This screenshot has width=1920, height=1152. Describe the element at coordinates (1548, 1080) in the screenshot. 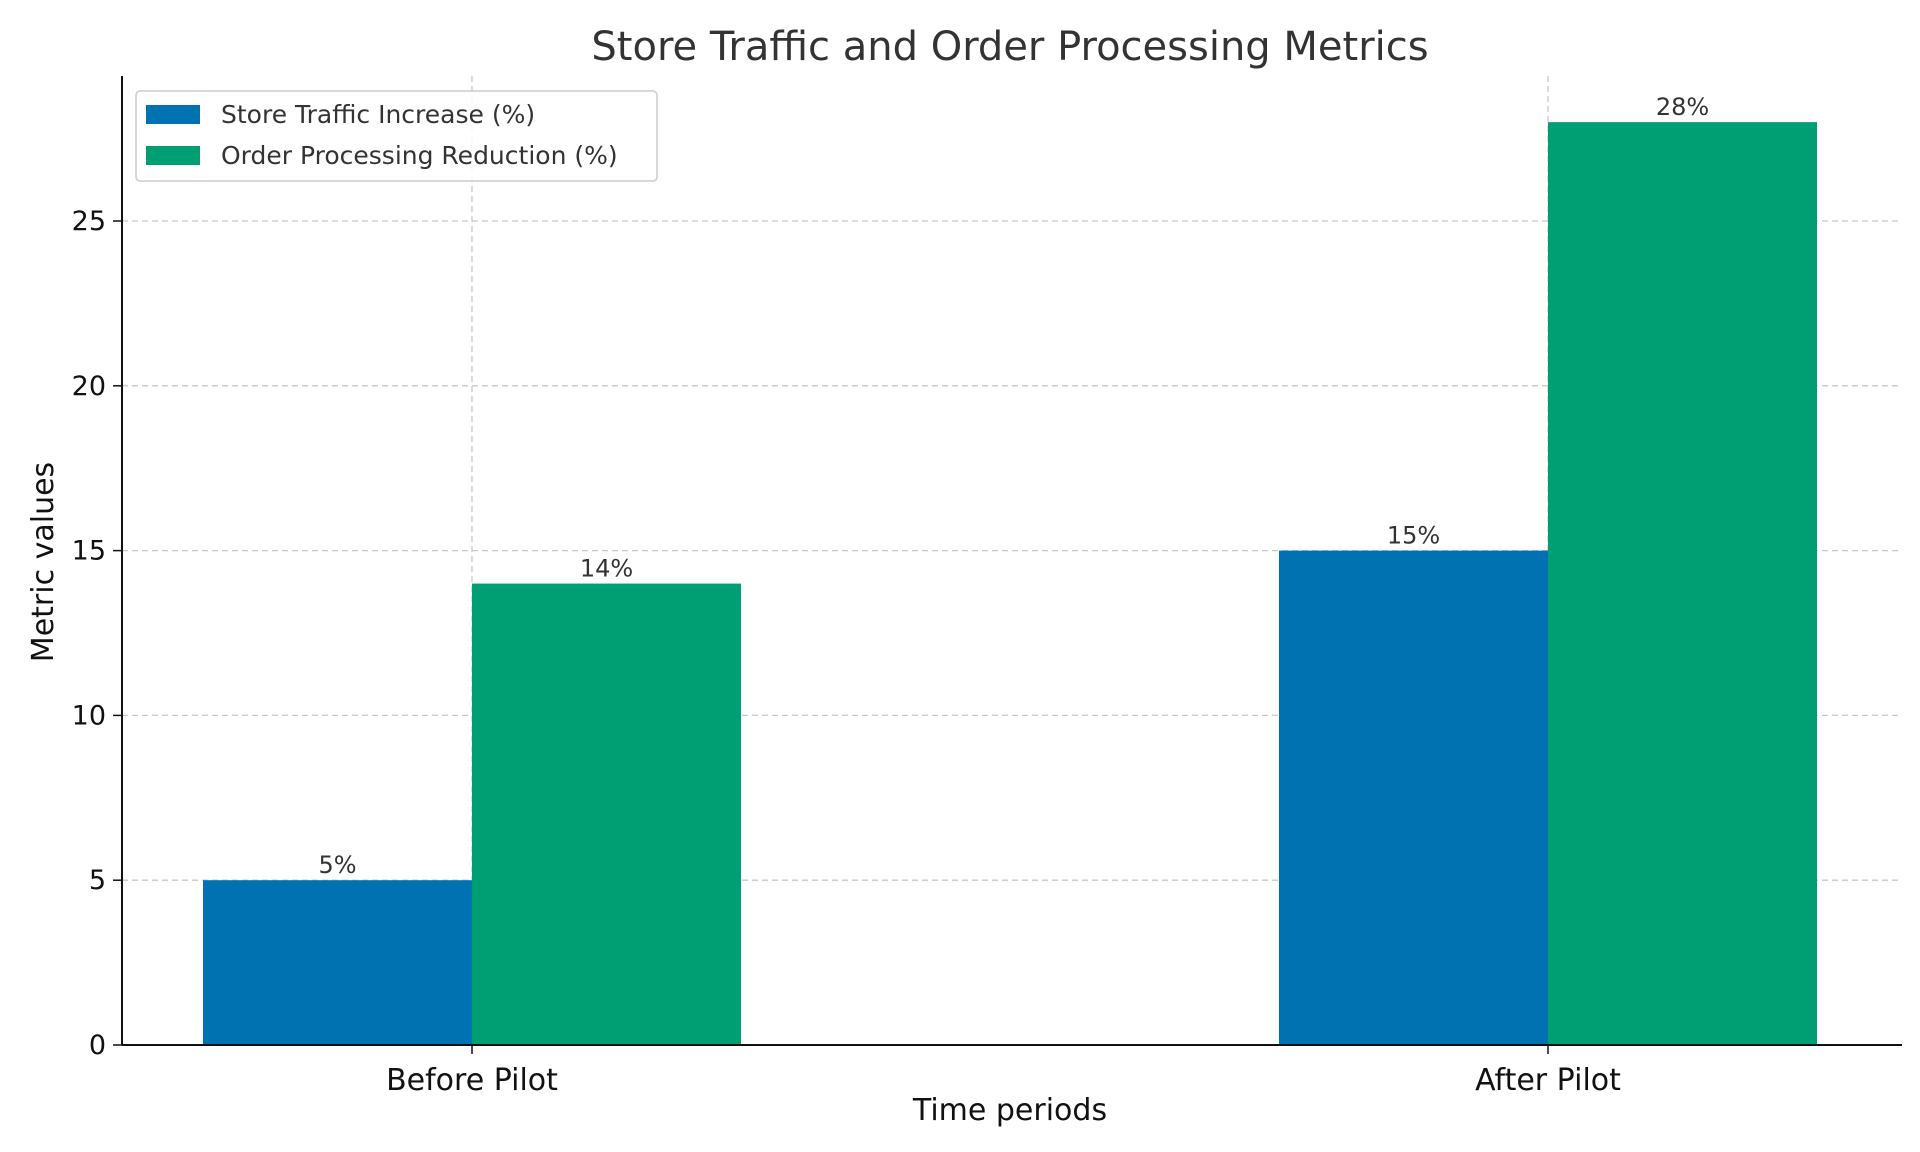

I see `x-tick-label: After Pilot` at that location.